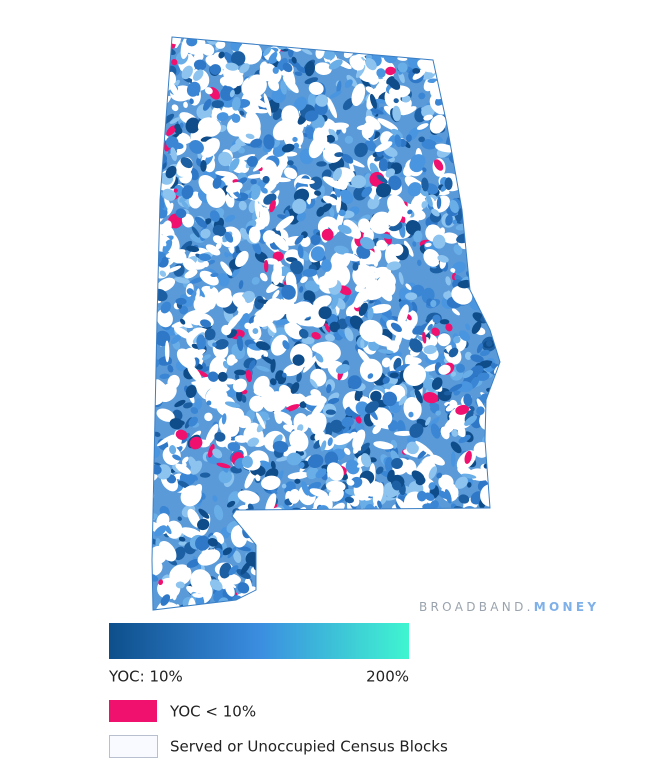 This screenshot has width=648, height=783. I want to click on below-swatch, so click(133, 711).